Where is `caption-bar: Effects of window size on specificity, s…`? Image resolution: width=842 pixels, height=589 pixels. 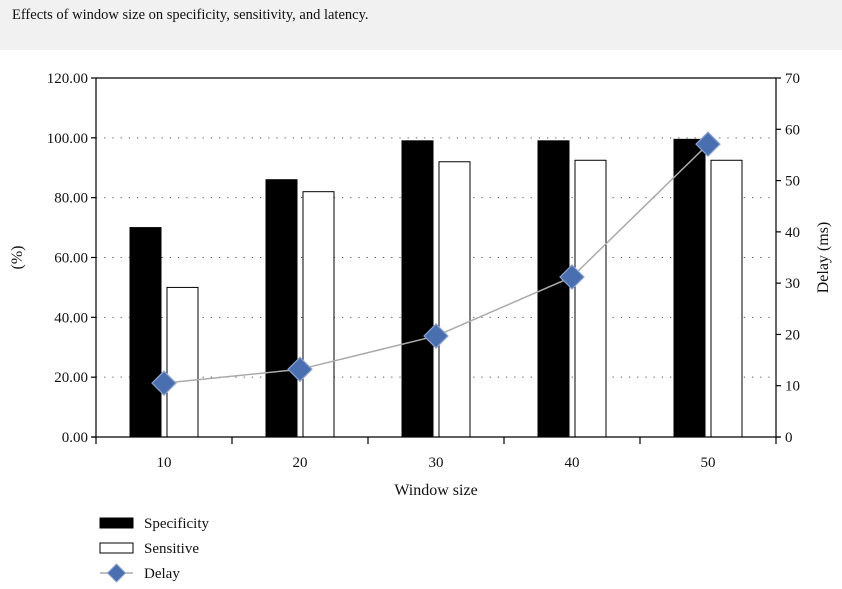
caption-bar: Effects of window size on specificity, s… is located at coordinates (421, 25).